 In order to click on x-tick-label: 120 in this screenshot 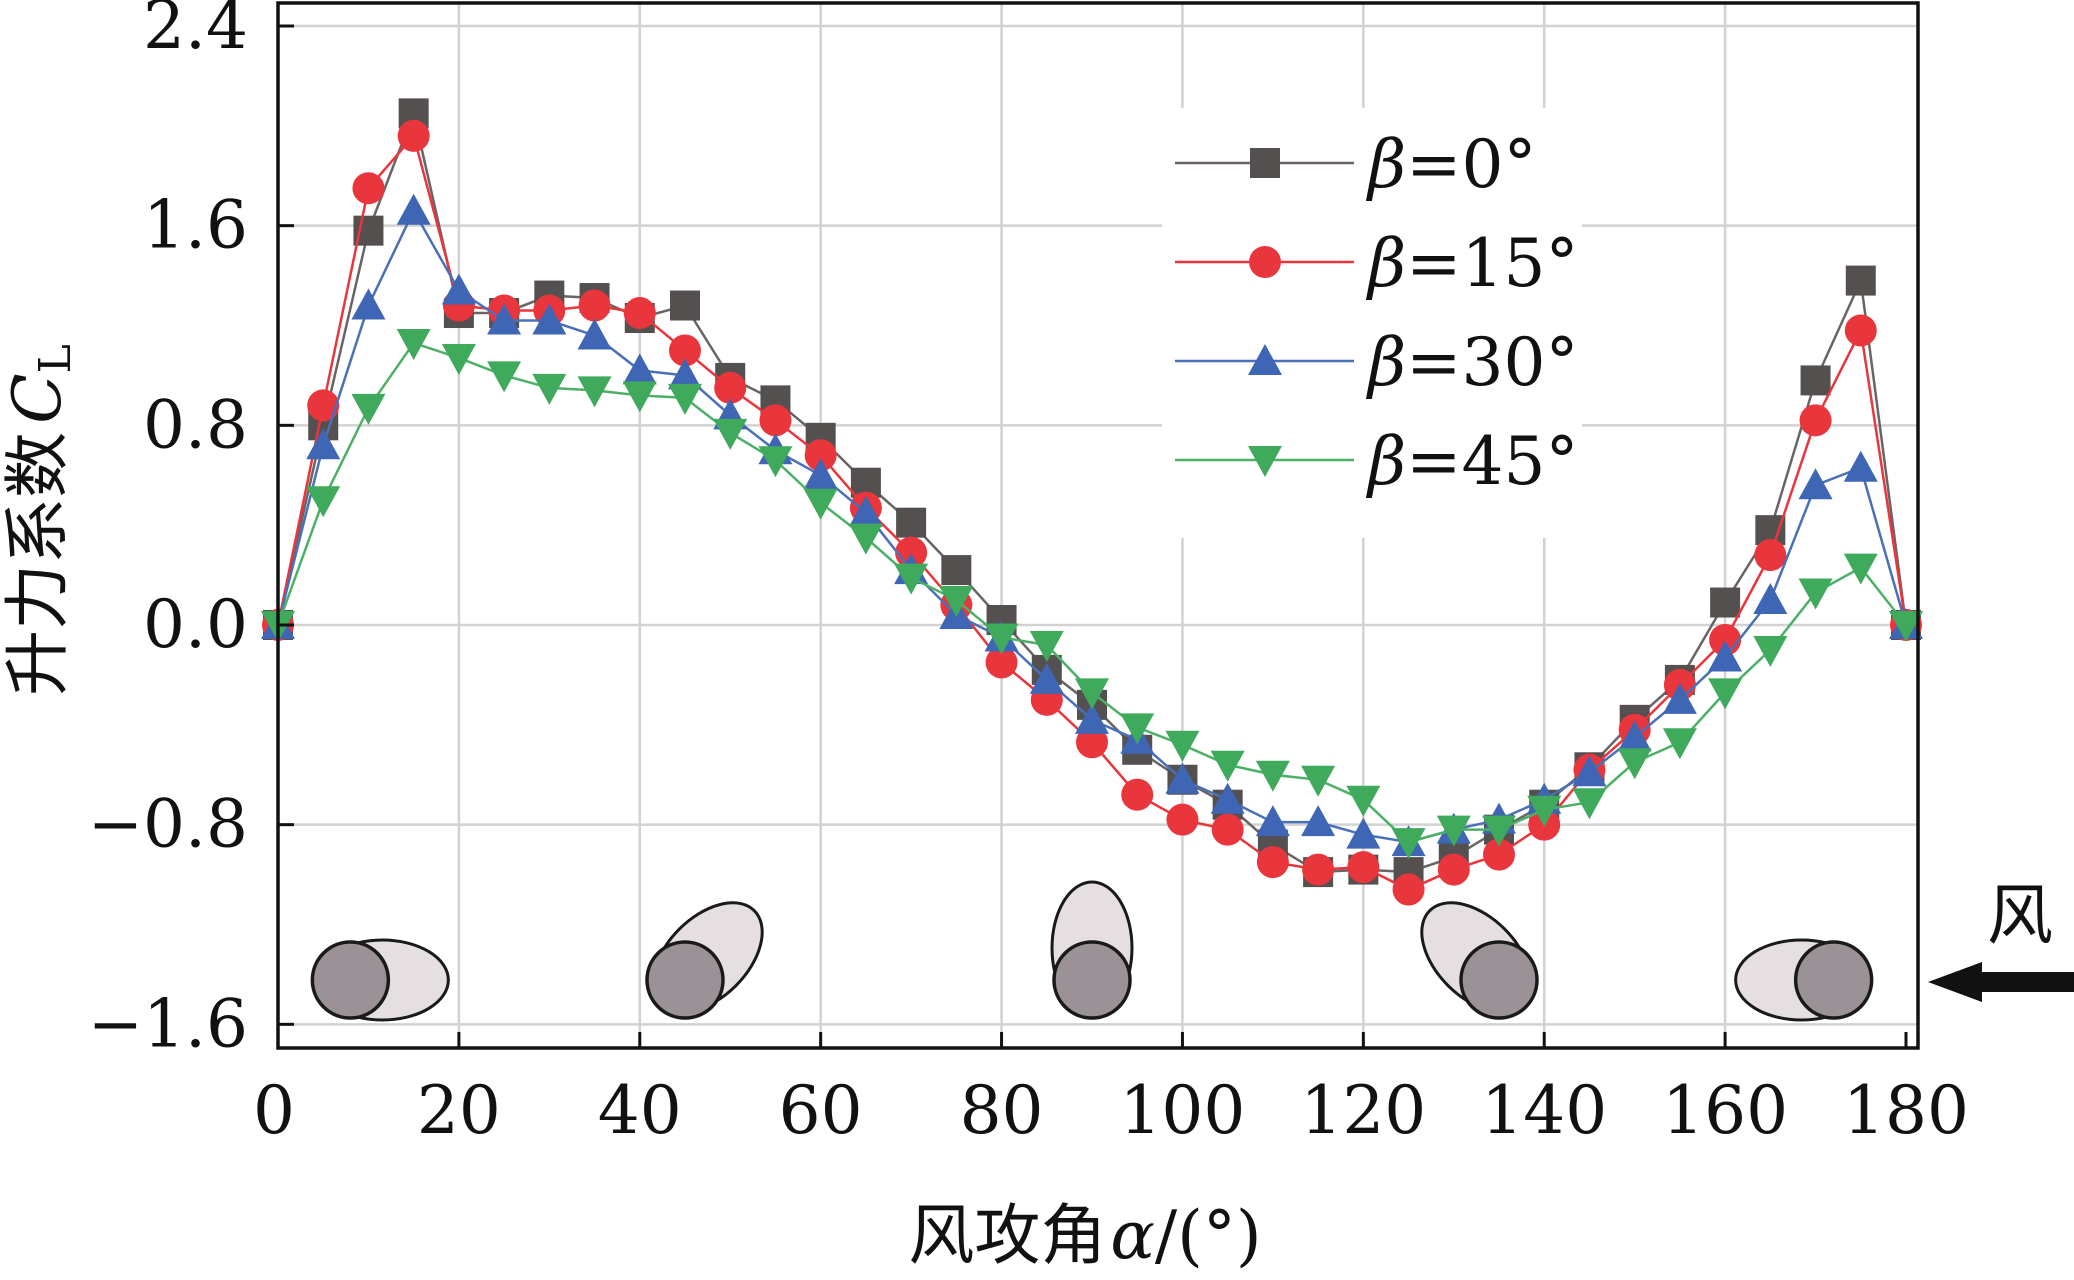, I will do `click(1363, 1110)`.